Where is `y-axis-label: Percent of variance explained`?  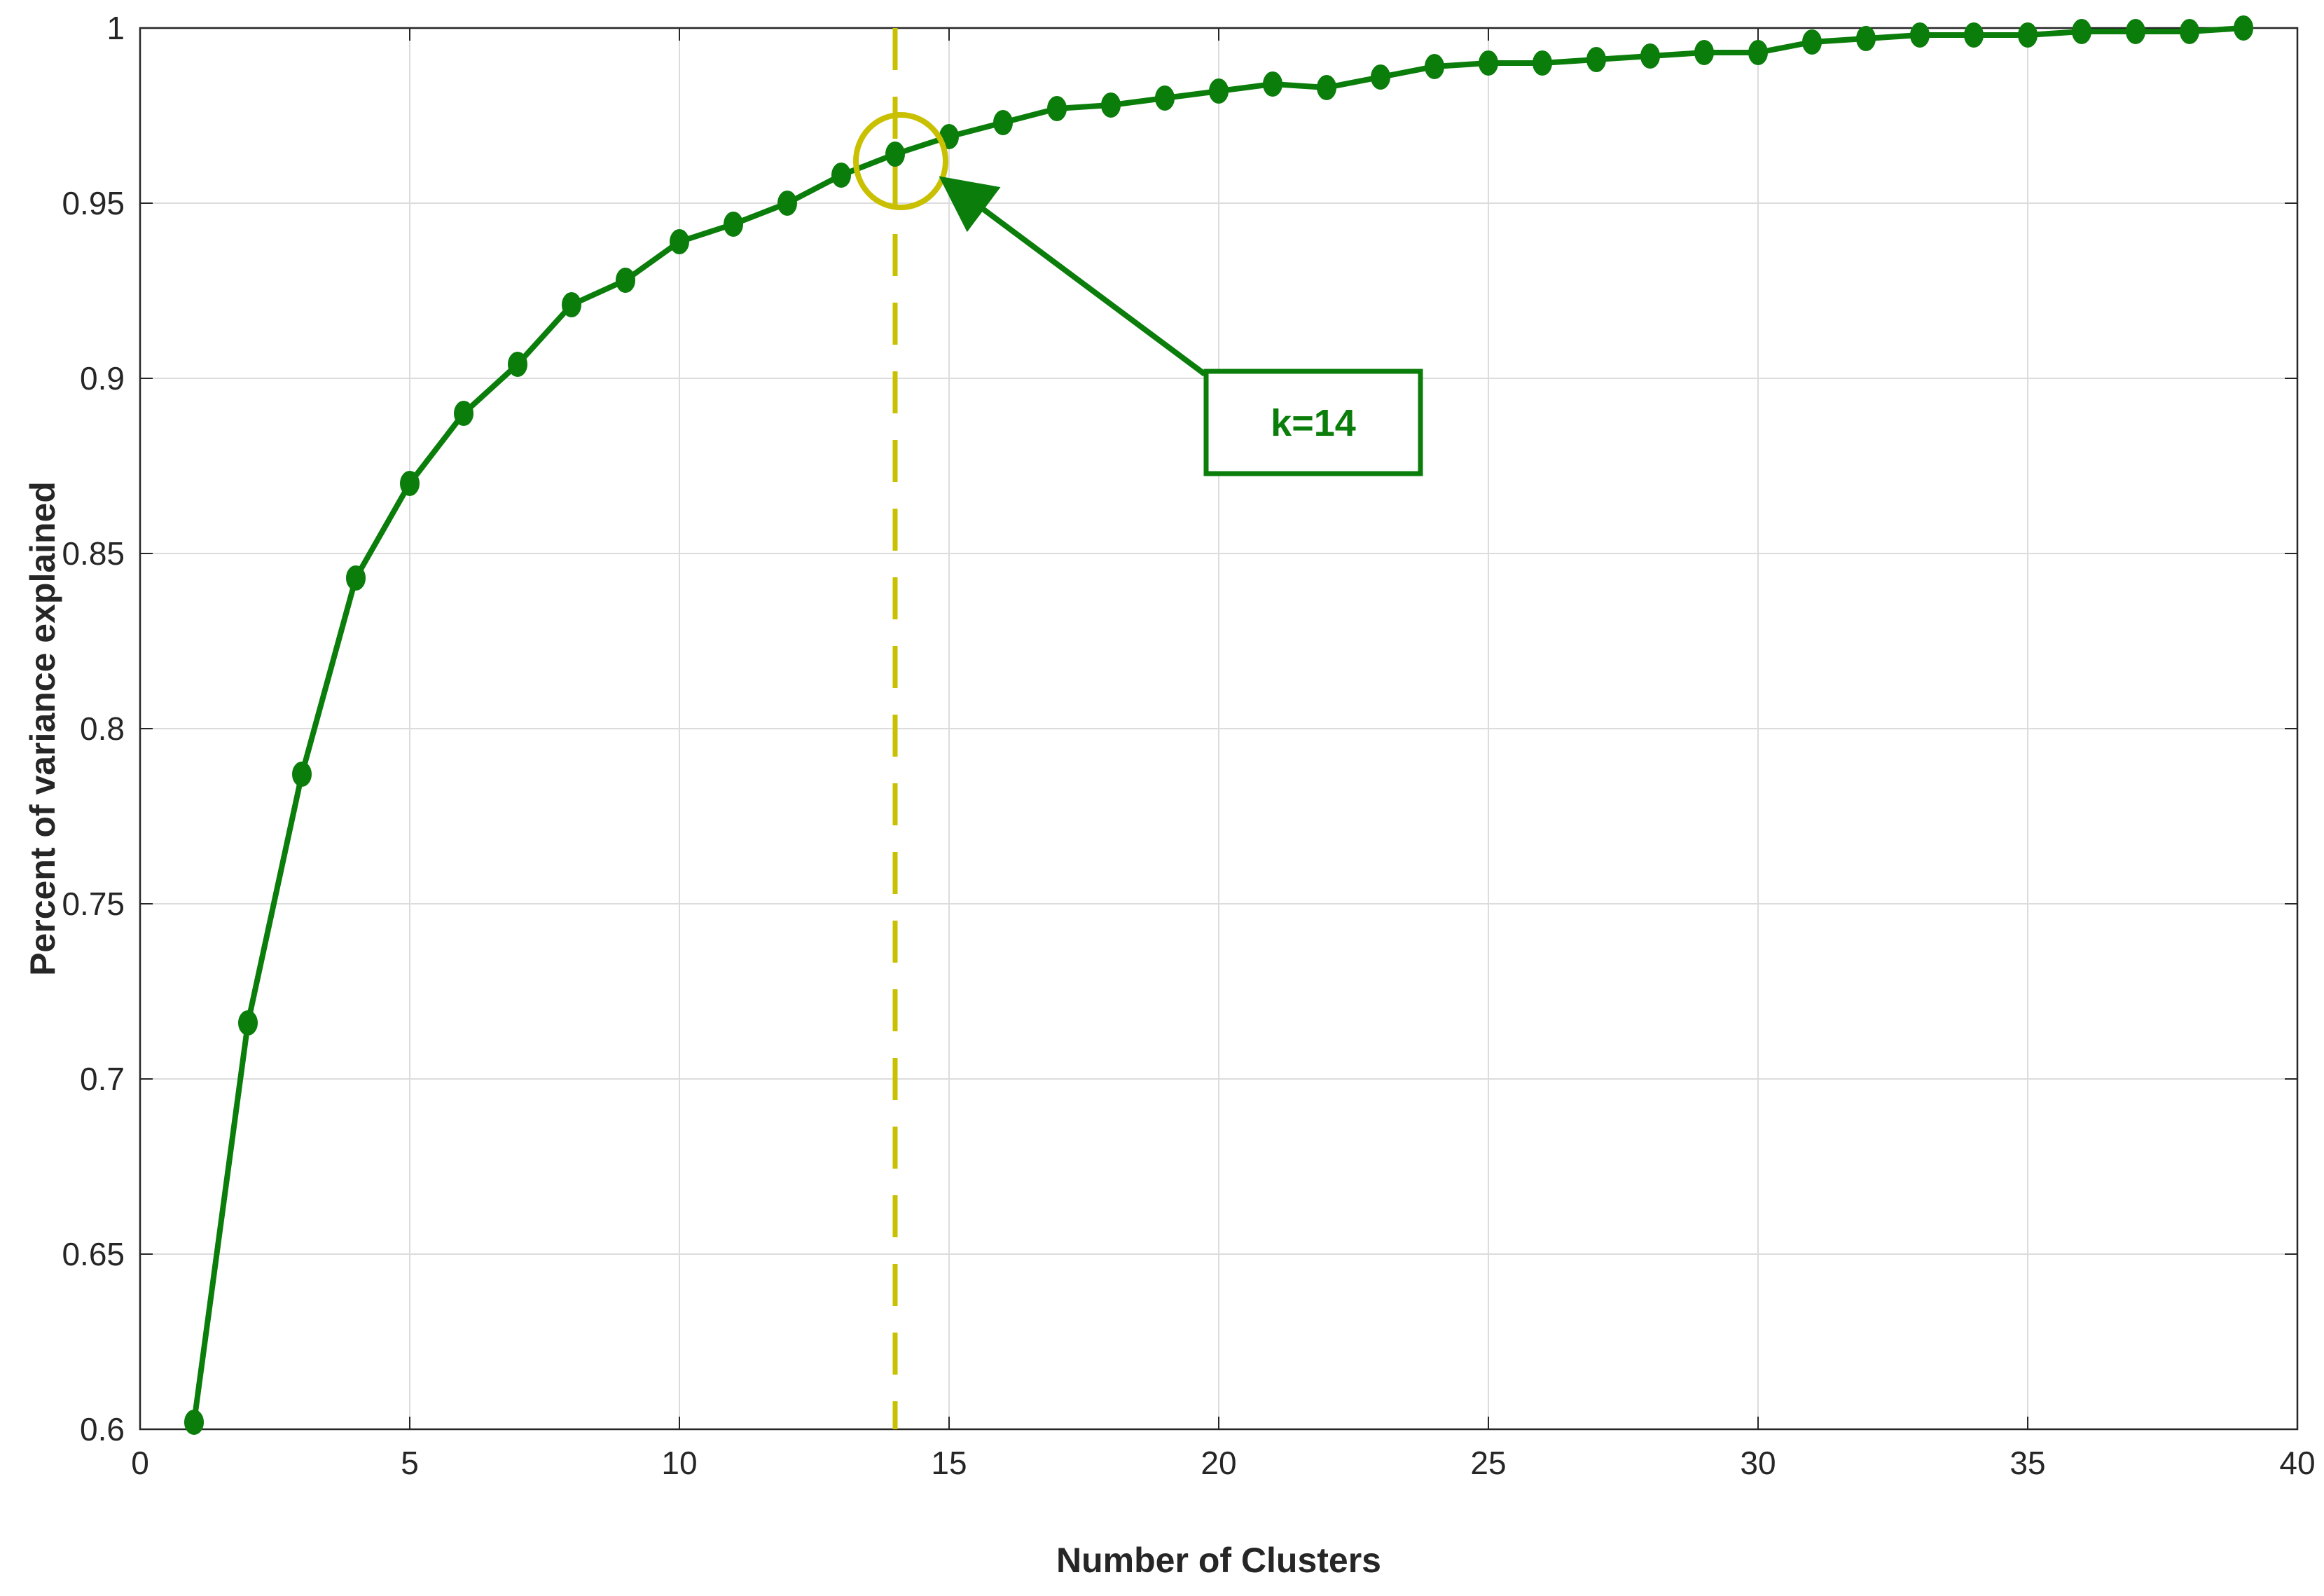
y-axis-label: Percent of variance explained is located at coordinates (42, 728).